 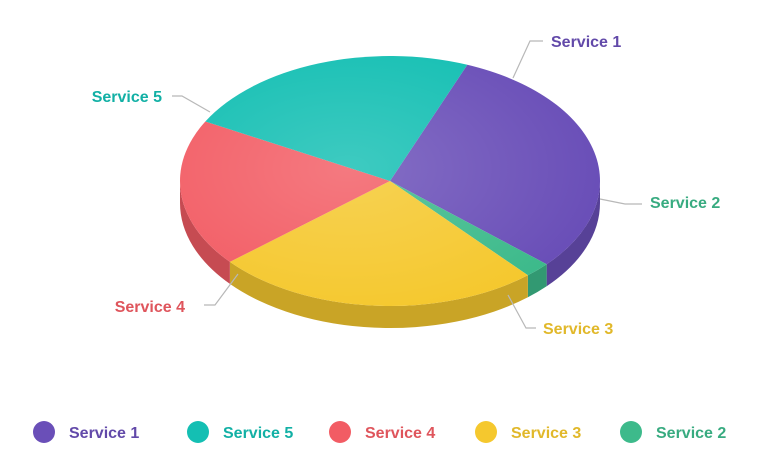 I want to click on legend-item-service-2: Service 2, so click(x=673, y=432).